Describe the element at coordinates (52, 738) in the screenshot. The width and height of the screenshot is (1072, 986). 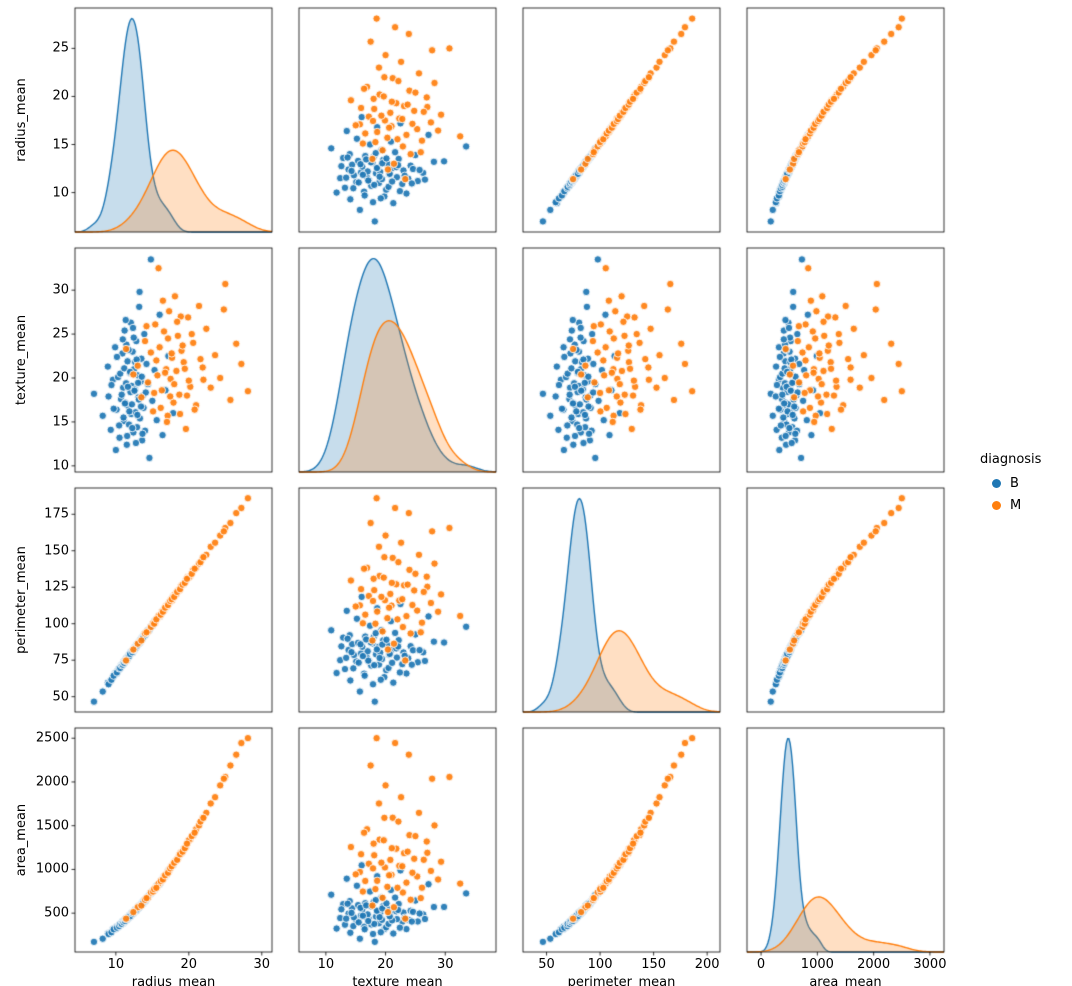
I see `y-tick-label: 2500` at that location.